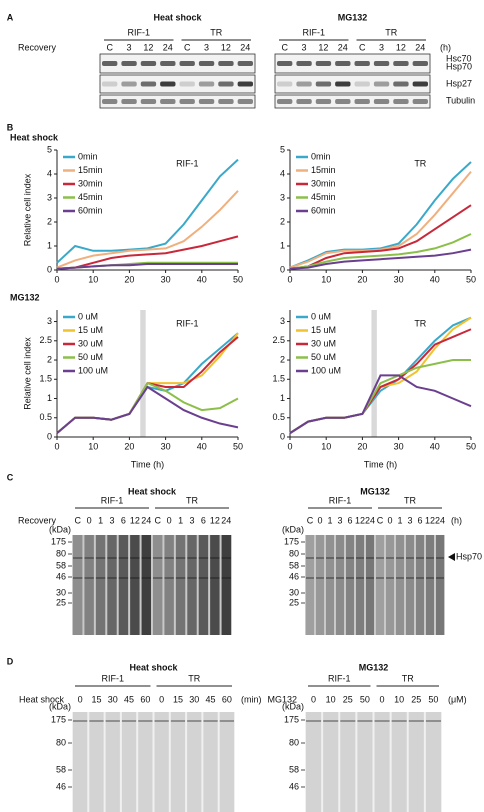 This screenshot has width=484, height=812. Describe the element at coordinates (348, 699) in the screenshot. I see `lane-label: 25` at that location.